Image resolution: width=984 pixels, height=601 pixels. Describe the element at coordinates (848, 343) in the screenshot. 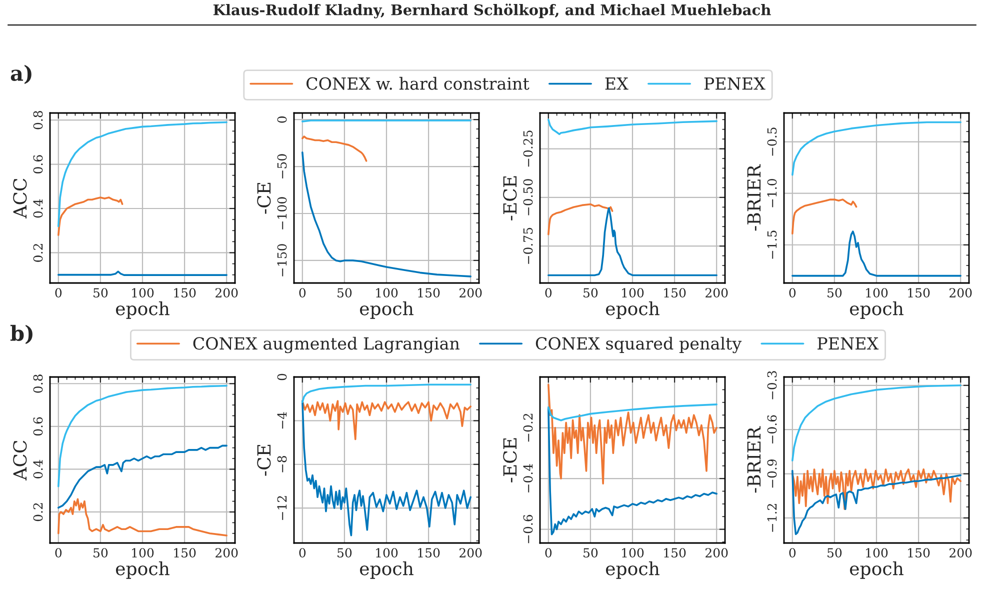

I see `legend-label: PENEX` at that location.